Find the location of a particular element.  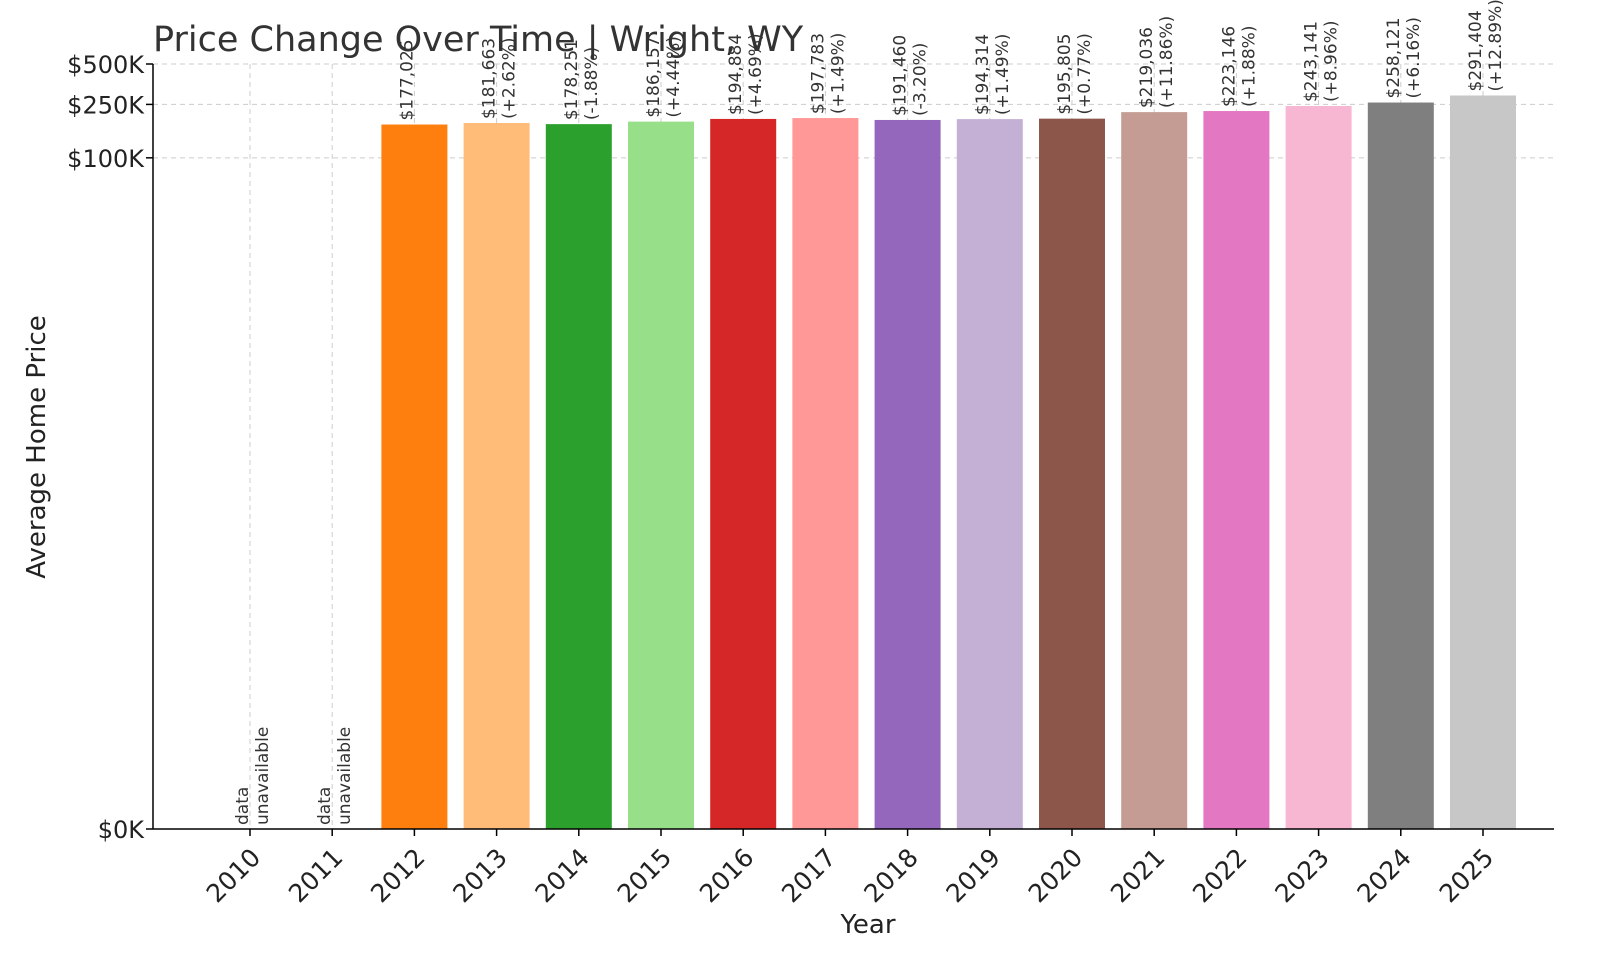

x-tick-label: 2020 is located at coordinates (1055, 875).